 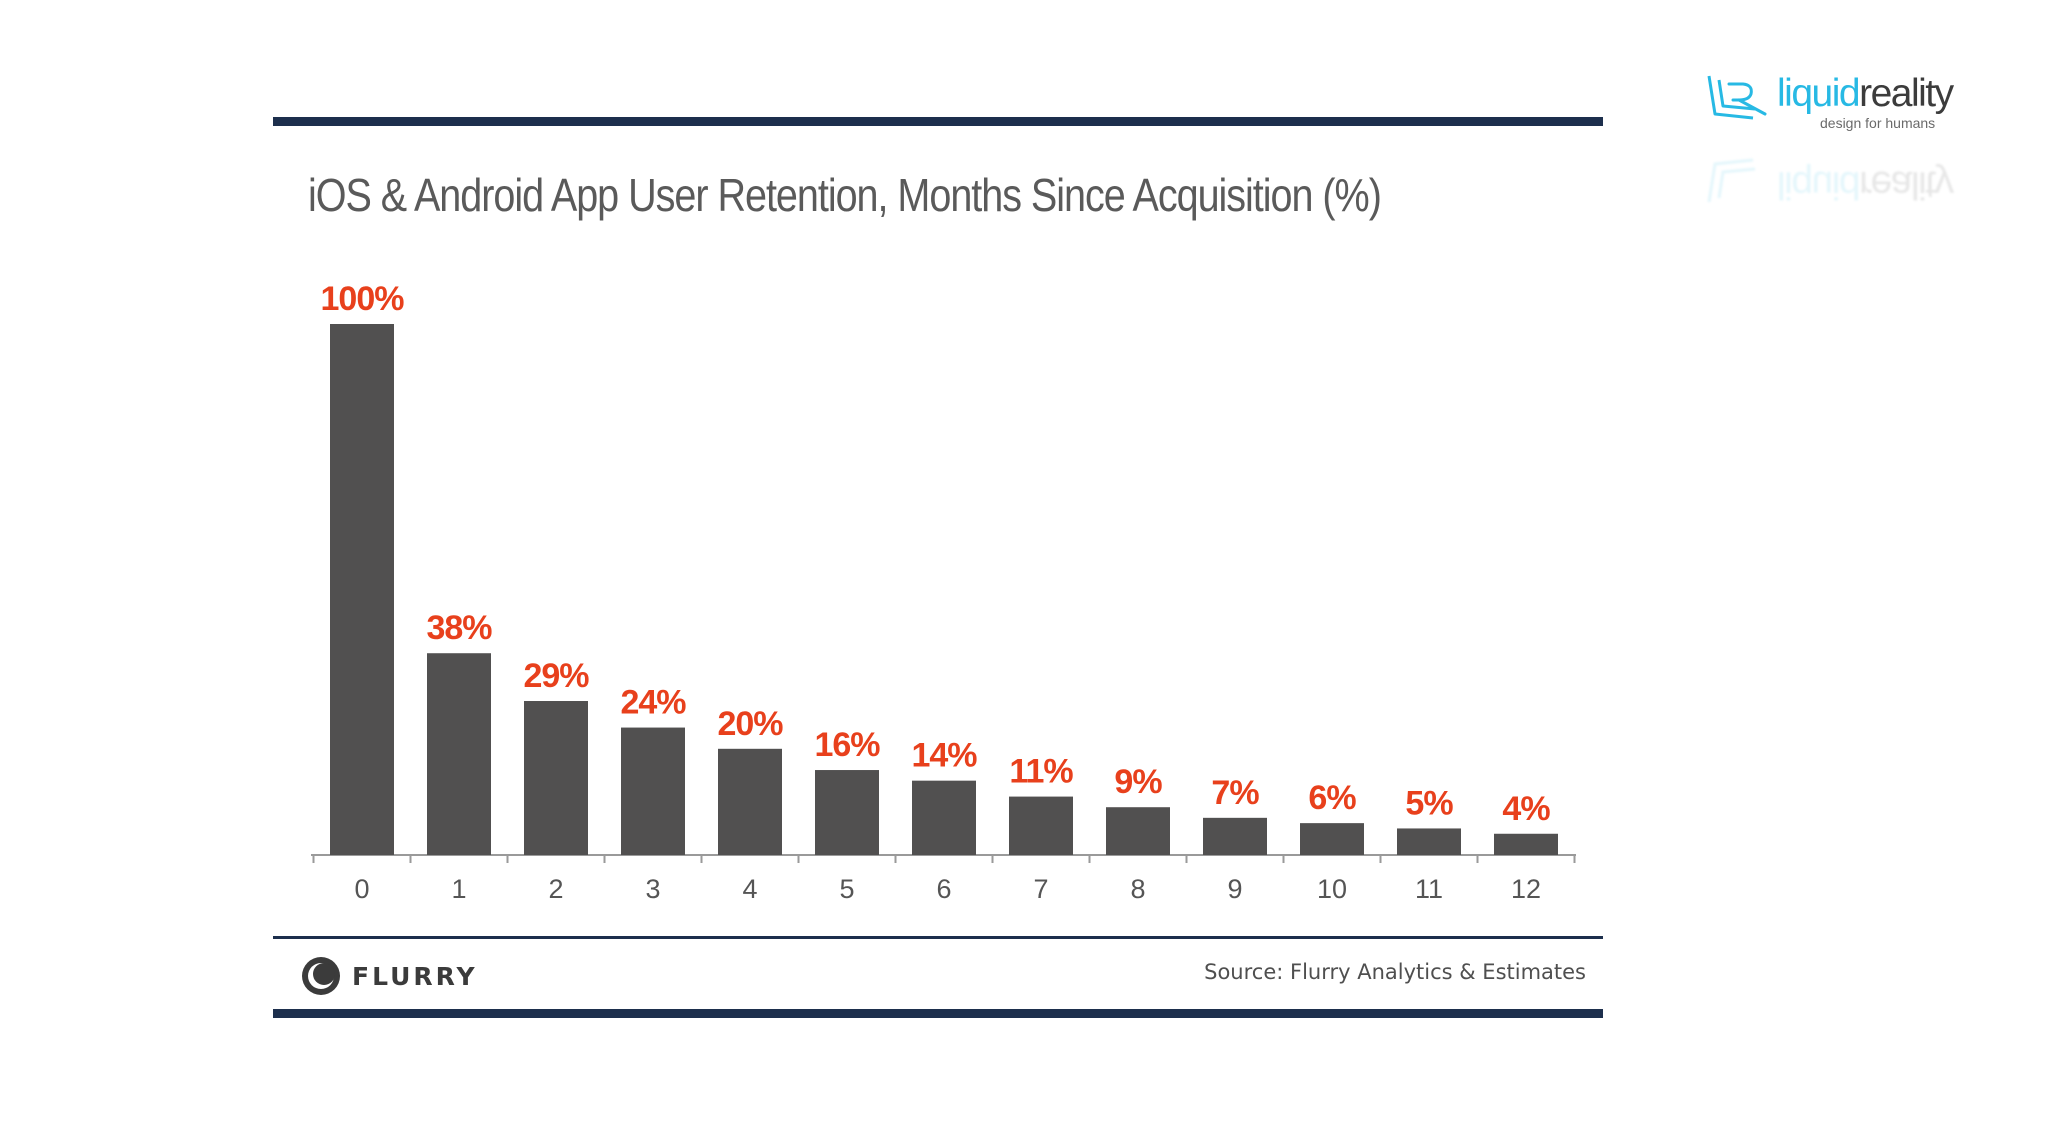 I want to click on data-label-month-3: 24%, so click(x=653, y=703).